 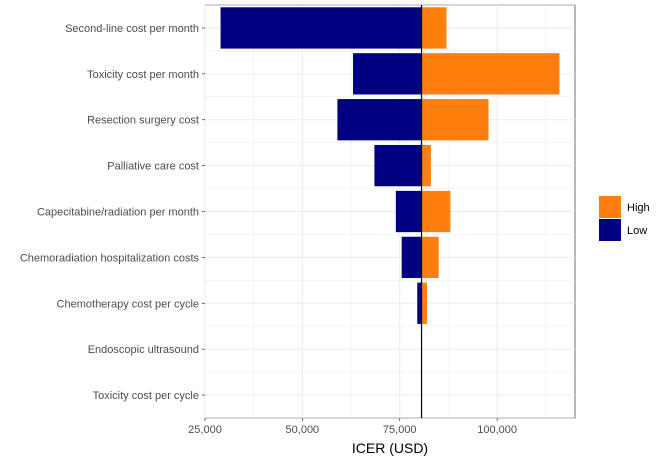 What do you see at coordinates (132, 29) in the screenshot?
I see `y-tick-label: Second-line cost per month` at bounding box center [132, 29].